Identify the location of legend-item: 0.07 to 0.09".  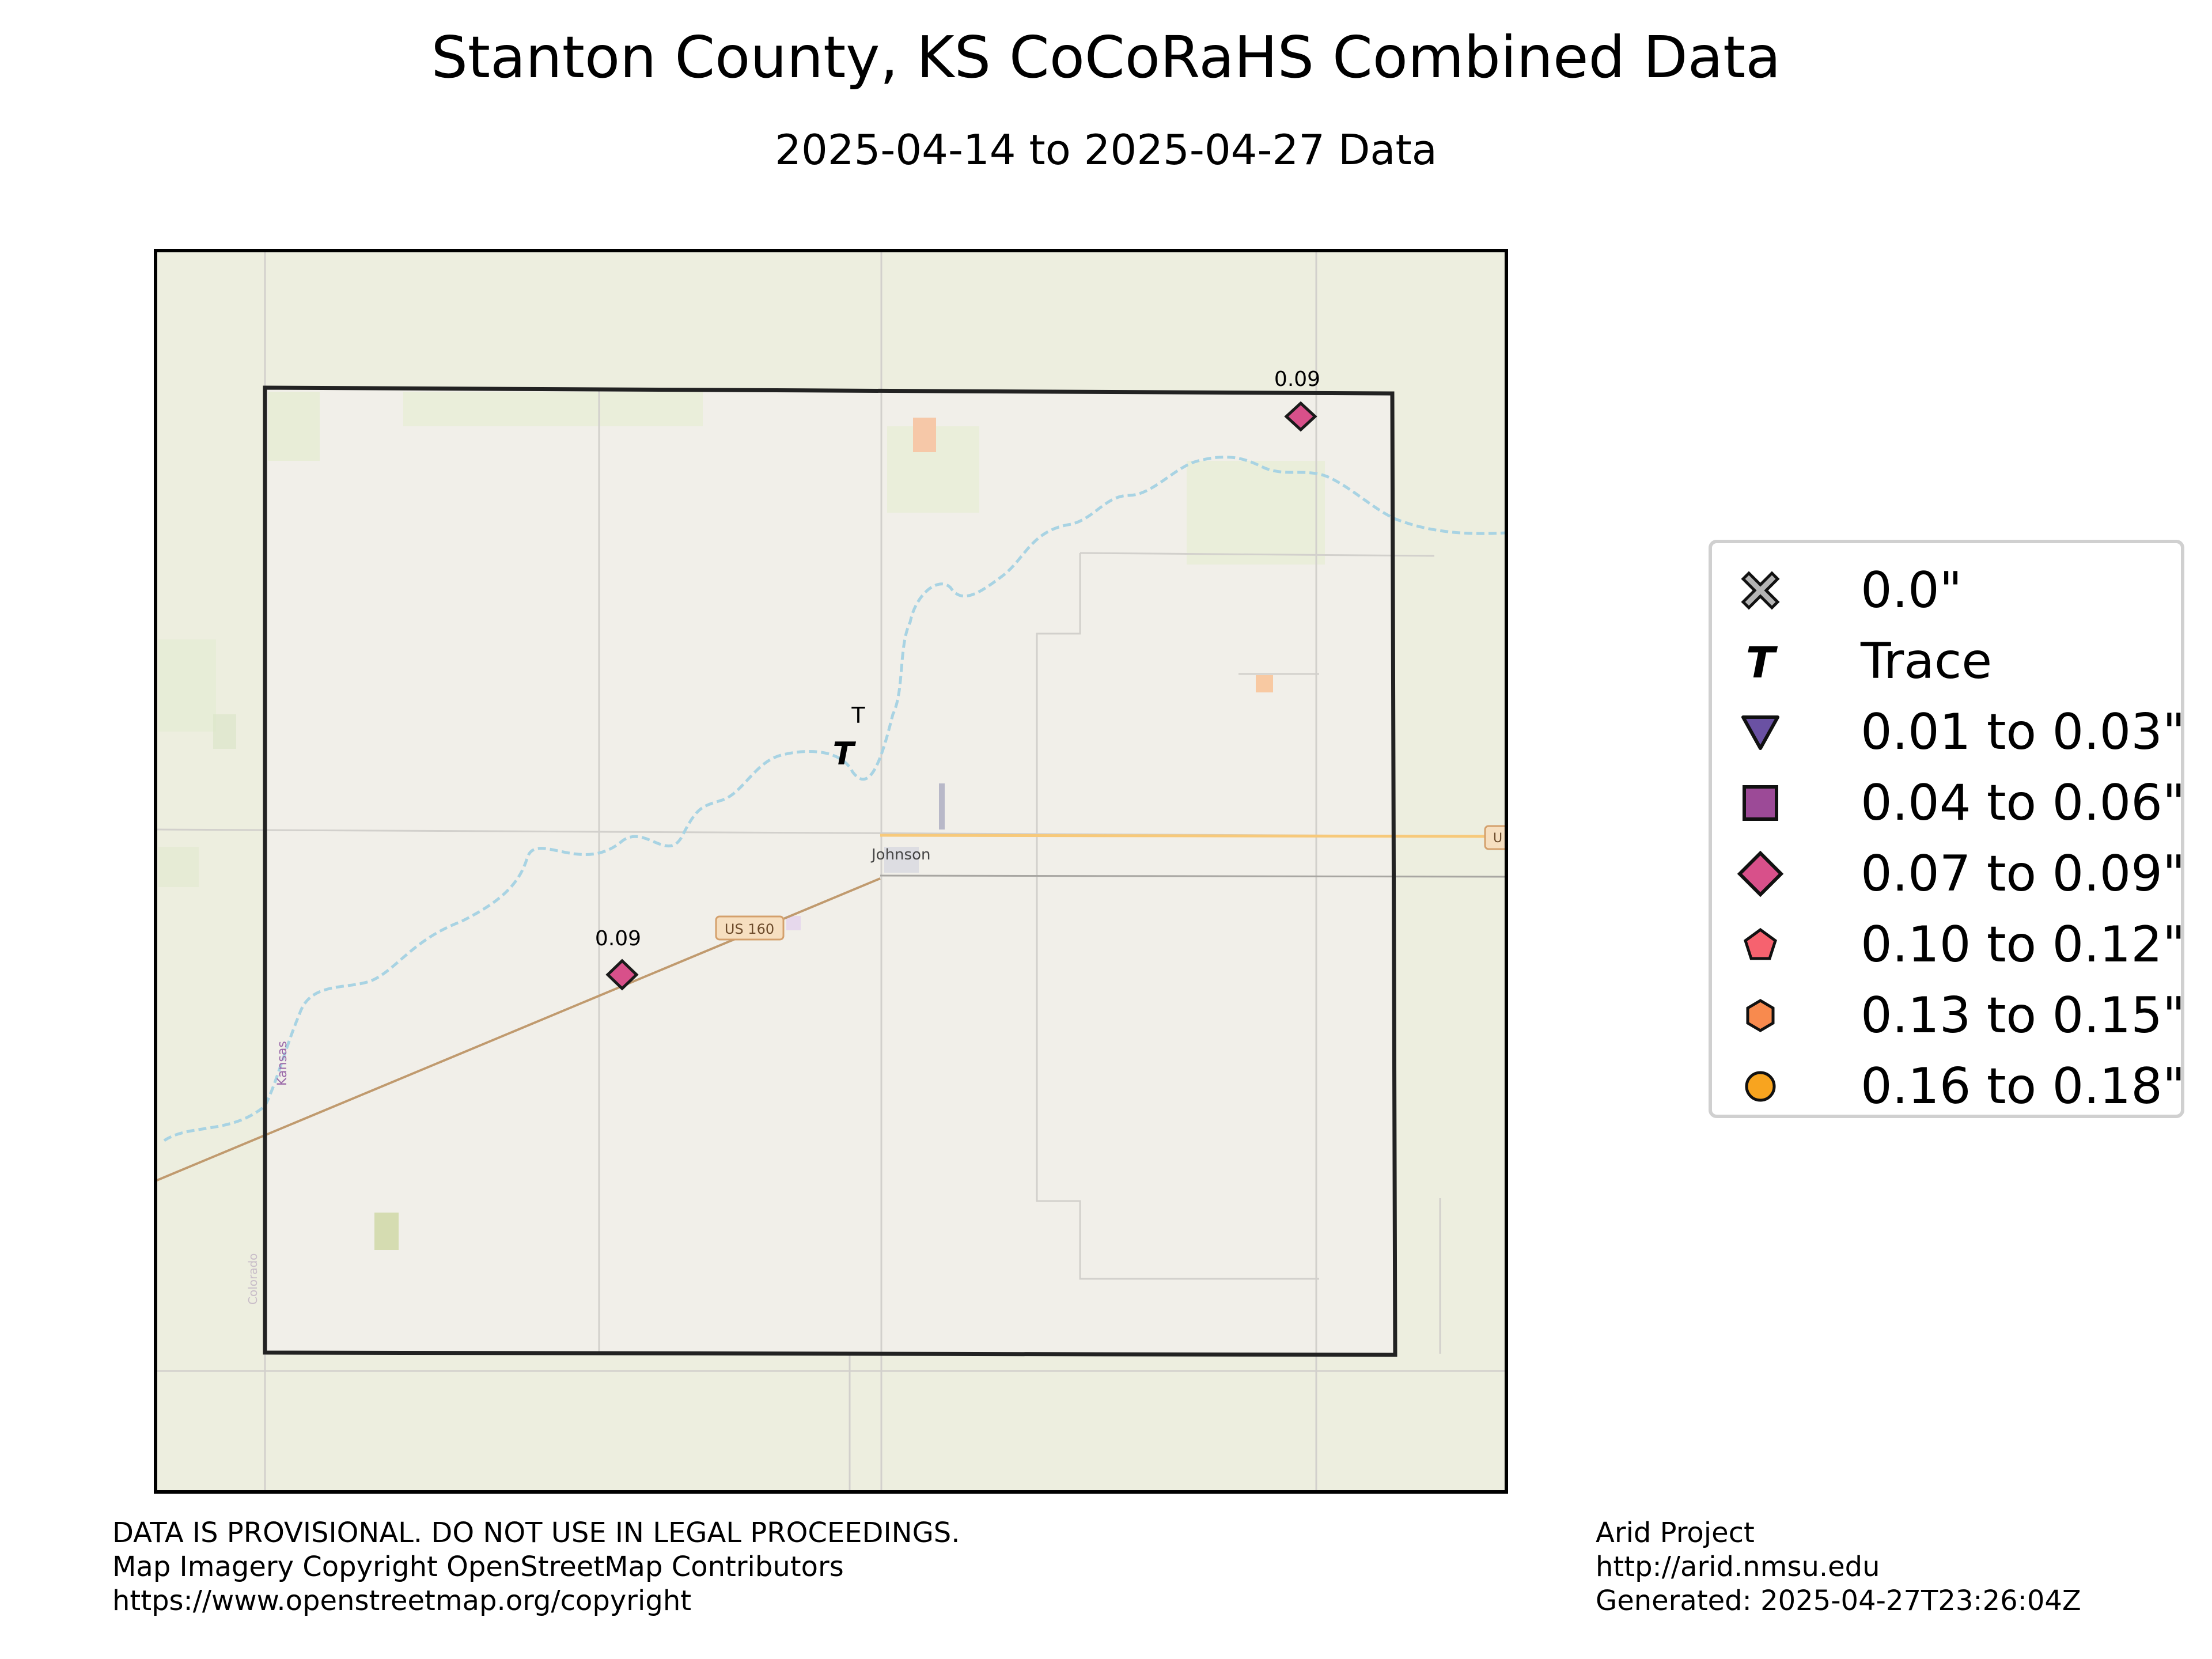
(1949, 873).